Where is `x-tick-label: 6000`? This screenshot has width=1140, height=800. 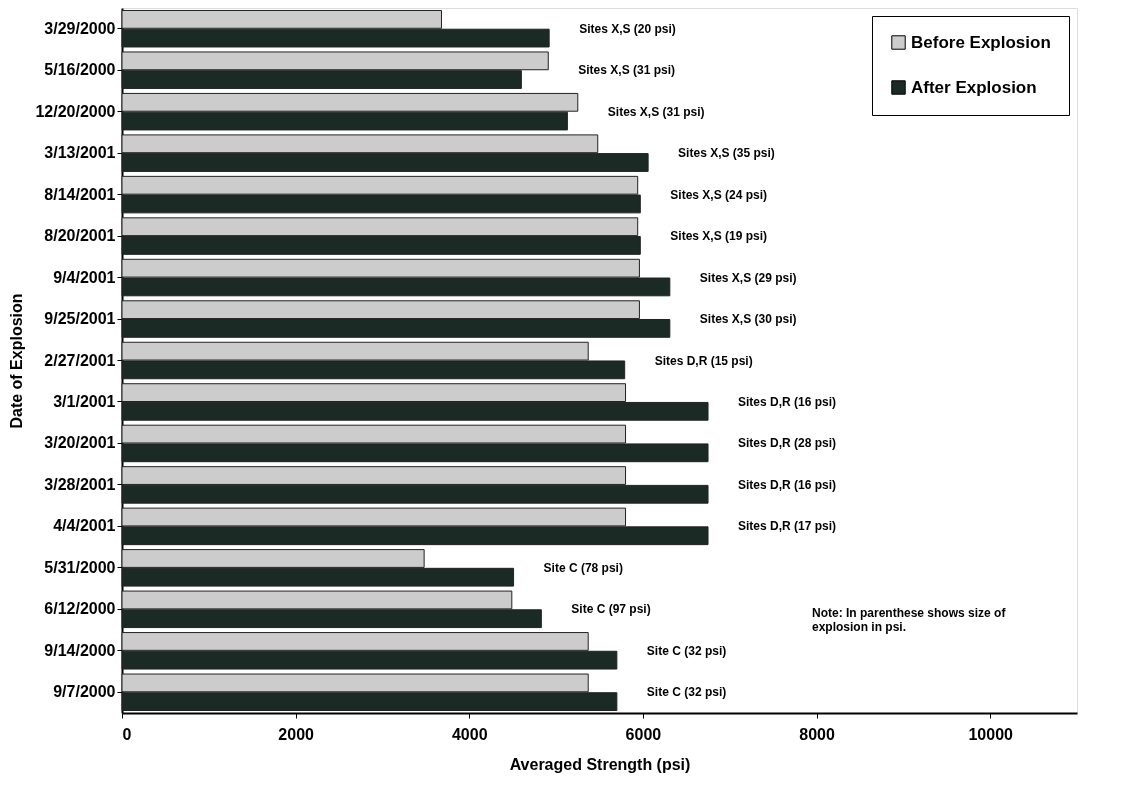 x-tick-label: 6000 is located at coordinates (643, 734).